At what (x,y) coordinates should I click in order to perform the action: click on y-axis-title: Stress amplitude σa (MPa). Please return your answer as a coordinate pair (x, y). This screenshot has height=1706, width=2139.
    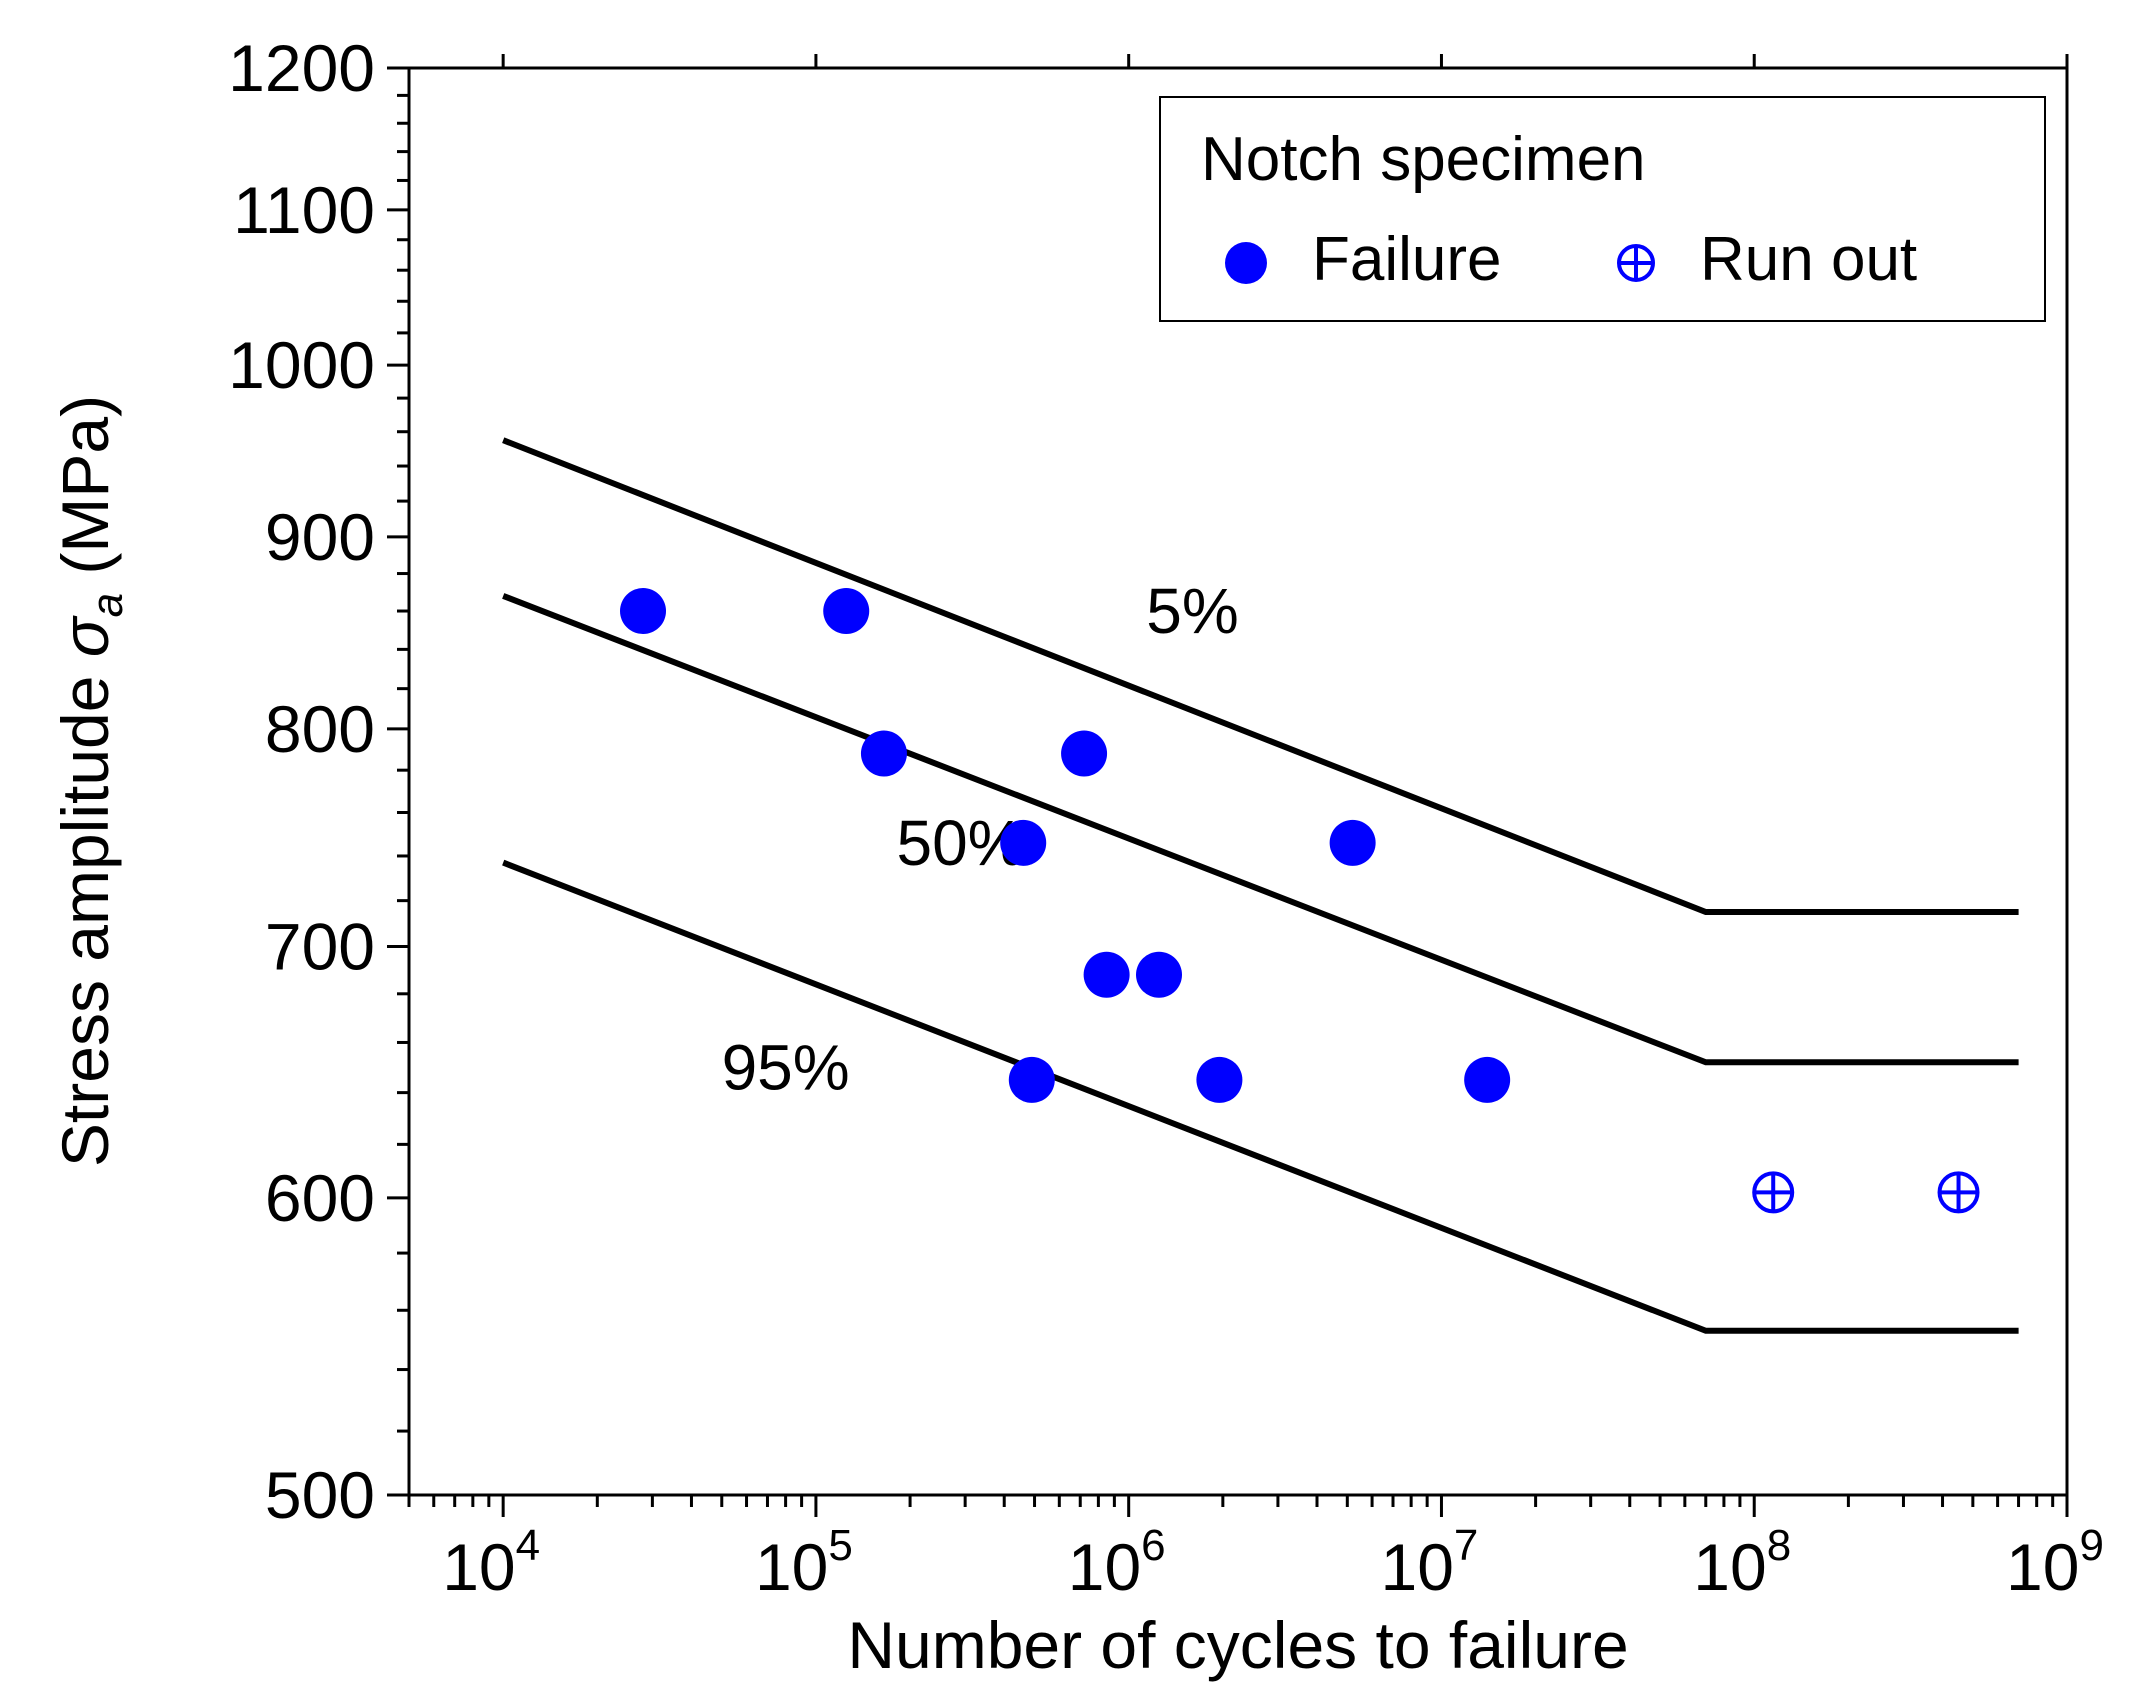
    Looking at the image, I should click on (90, 781).